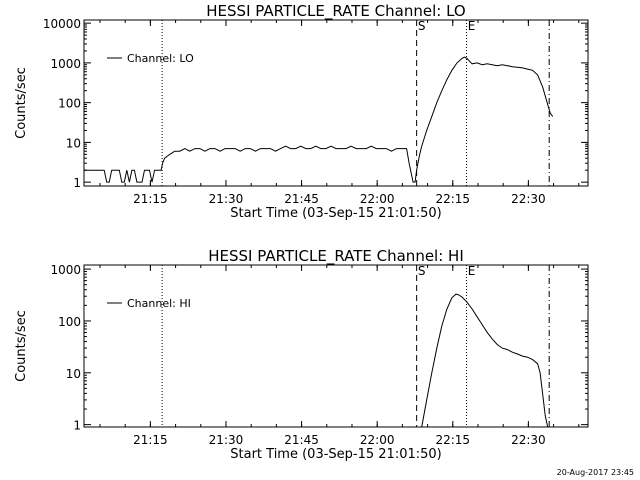  I want to click on chart-title: HESSI PARTICLE_RATE Channel: HI, so click(336, 256).